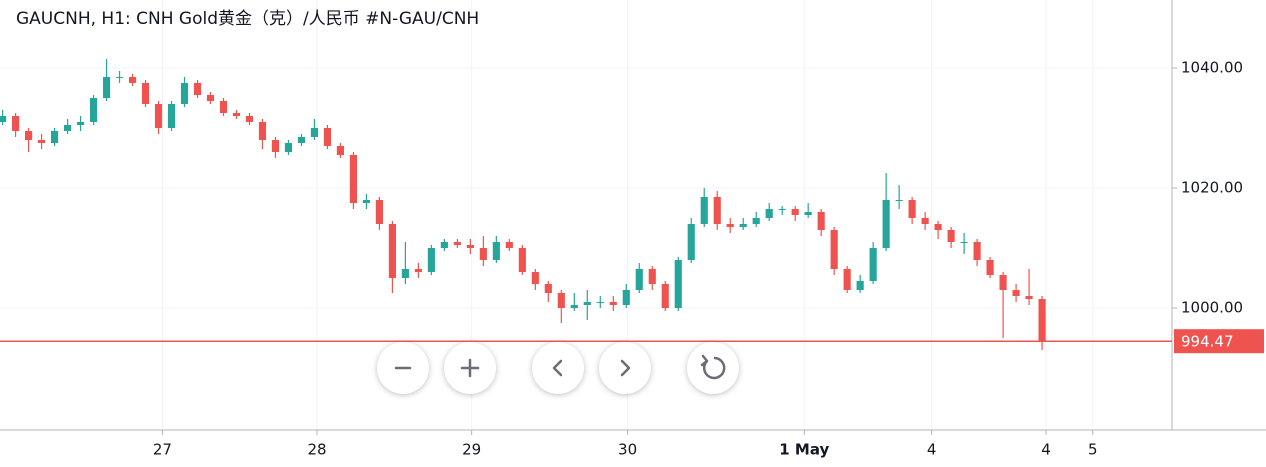 The height and width of the screenshot is (467, 1266). Describe the element at coordinates (162, 450) in the screenshot. I see `x-tick-label: 27` at that location.